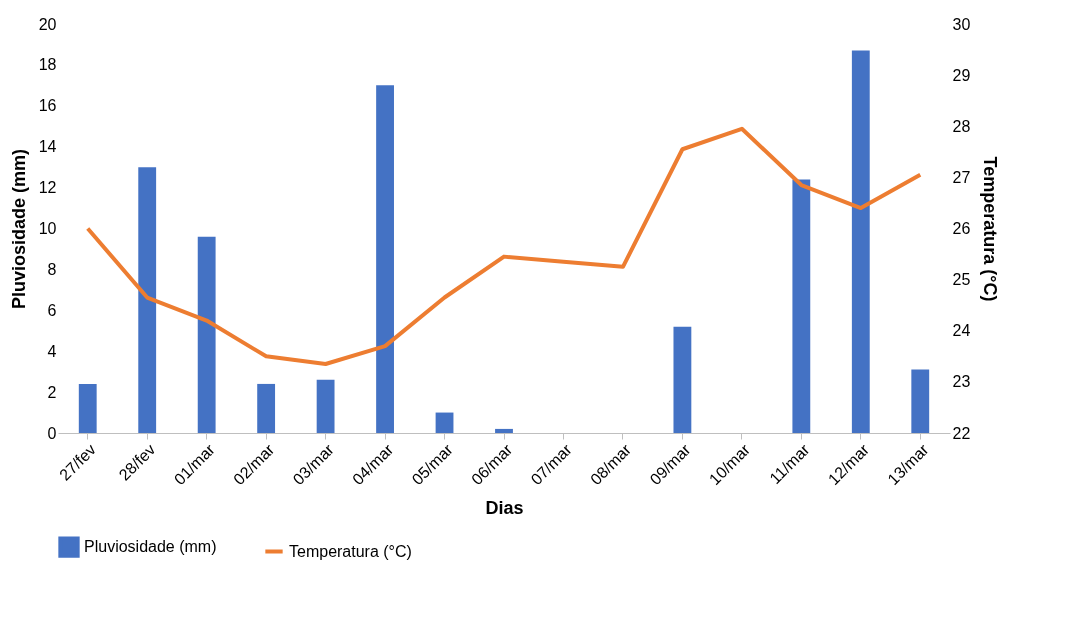 This screenshot has width=1074, height=625. Describe the element at coordinates (961, 331) in the screenshot. I see `y2-tick-label: 24` at that location.